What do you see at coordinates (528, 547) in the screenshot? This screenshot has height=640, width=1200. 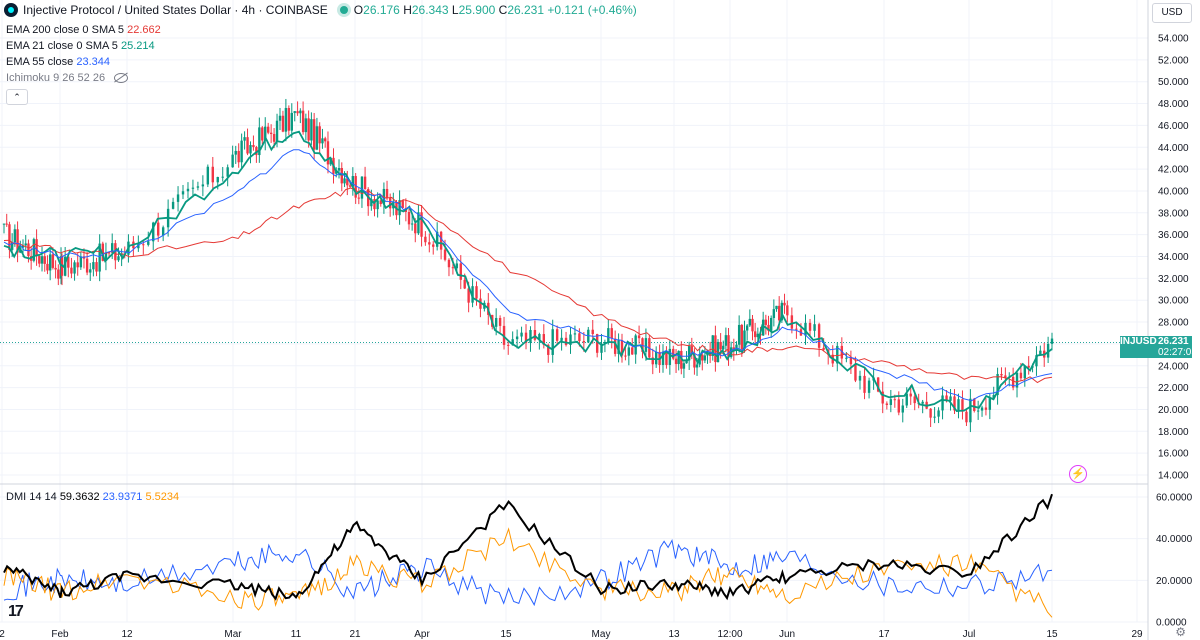 I see `dmi-line-adx` at bounding box center [528, 547].